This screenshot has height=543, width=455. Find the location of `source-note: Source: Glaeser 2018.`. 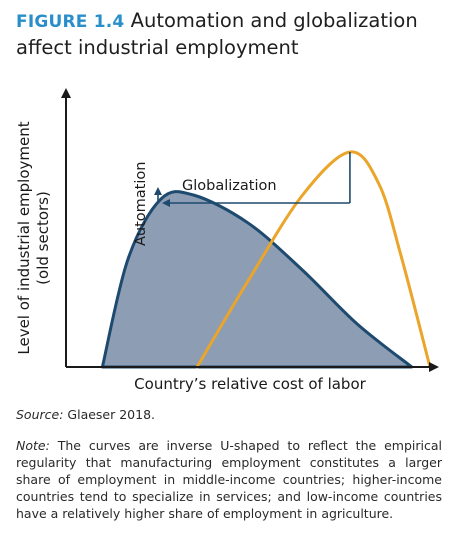

source-note: Source: Glaeser 2018. is located at coordinates (85, 414).